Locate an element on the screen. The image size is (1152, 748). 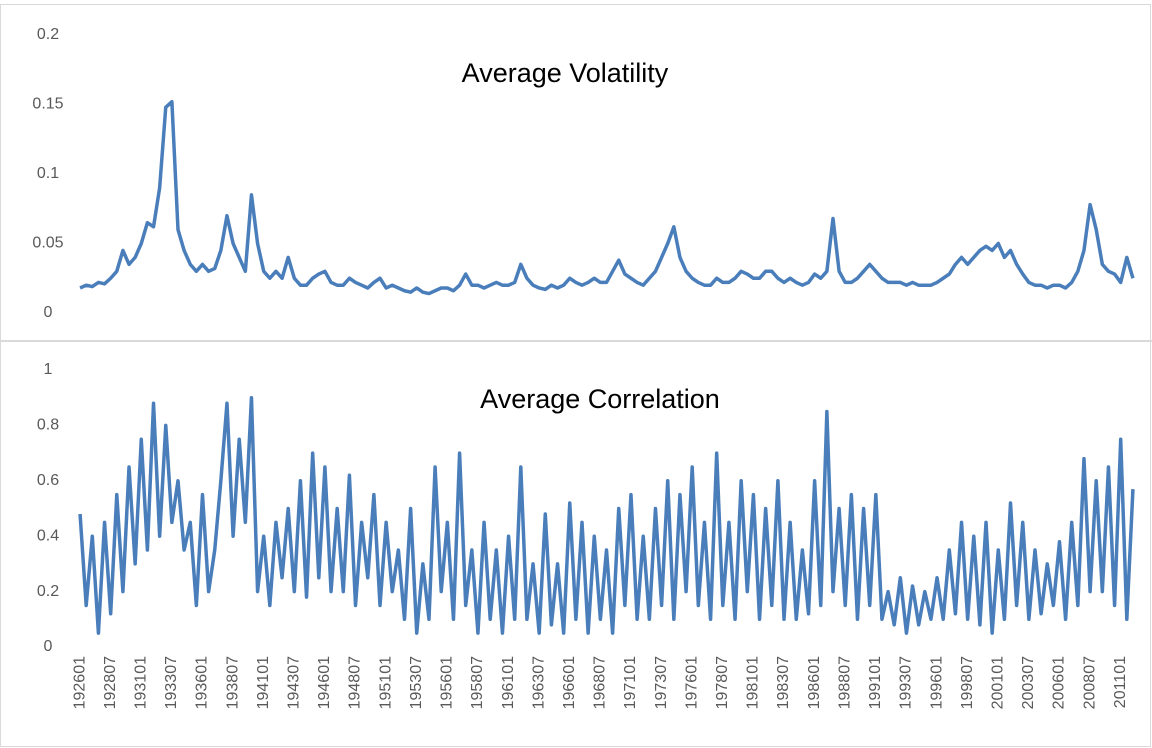
x-tick-label: 192807 is located at coordinates (110, 682).